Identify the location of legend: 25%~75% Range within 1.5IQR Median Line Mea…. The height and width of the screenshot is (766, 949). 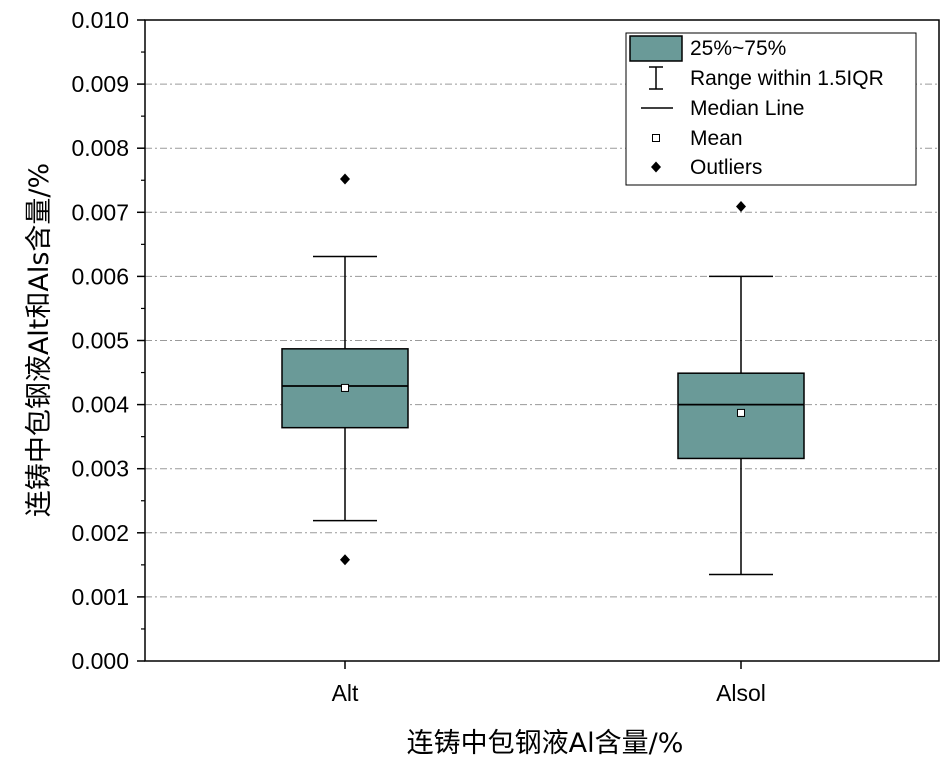
(771, 109).